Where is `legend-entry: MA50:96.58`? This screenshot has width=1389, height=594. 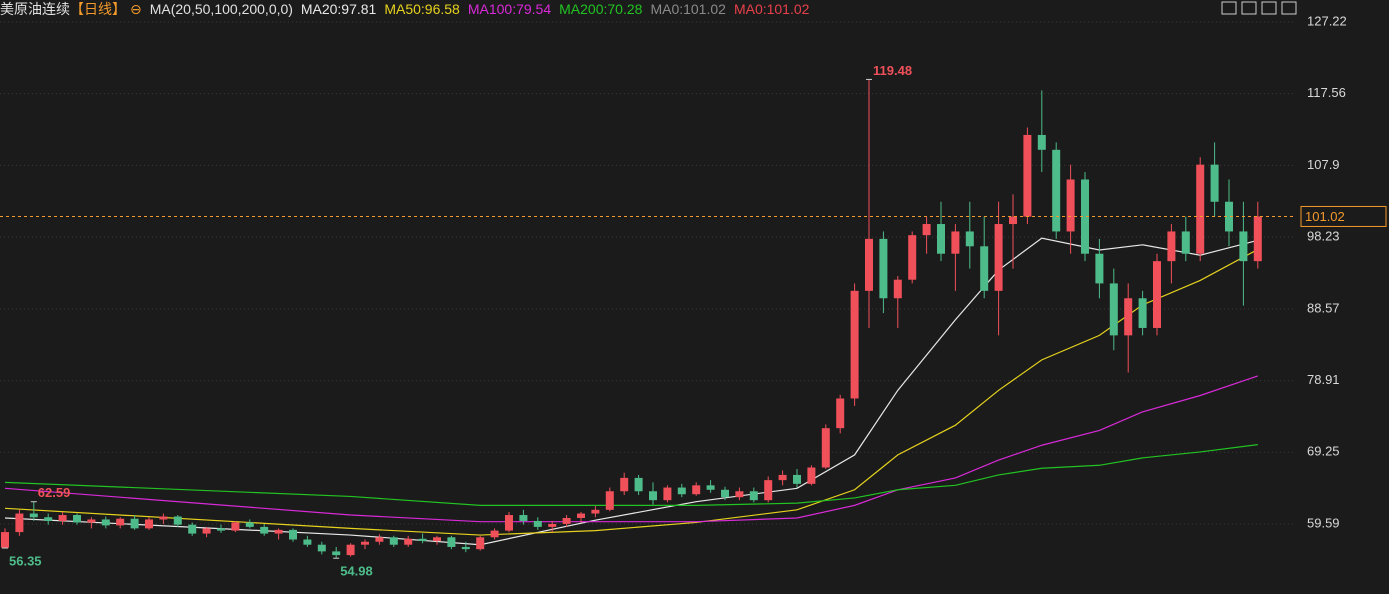
legend-entry: MA50:96.58 is located at coordinates (422, 9).